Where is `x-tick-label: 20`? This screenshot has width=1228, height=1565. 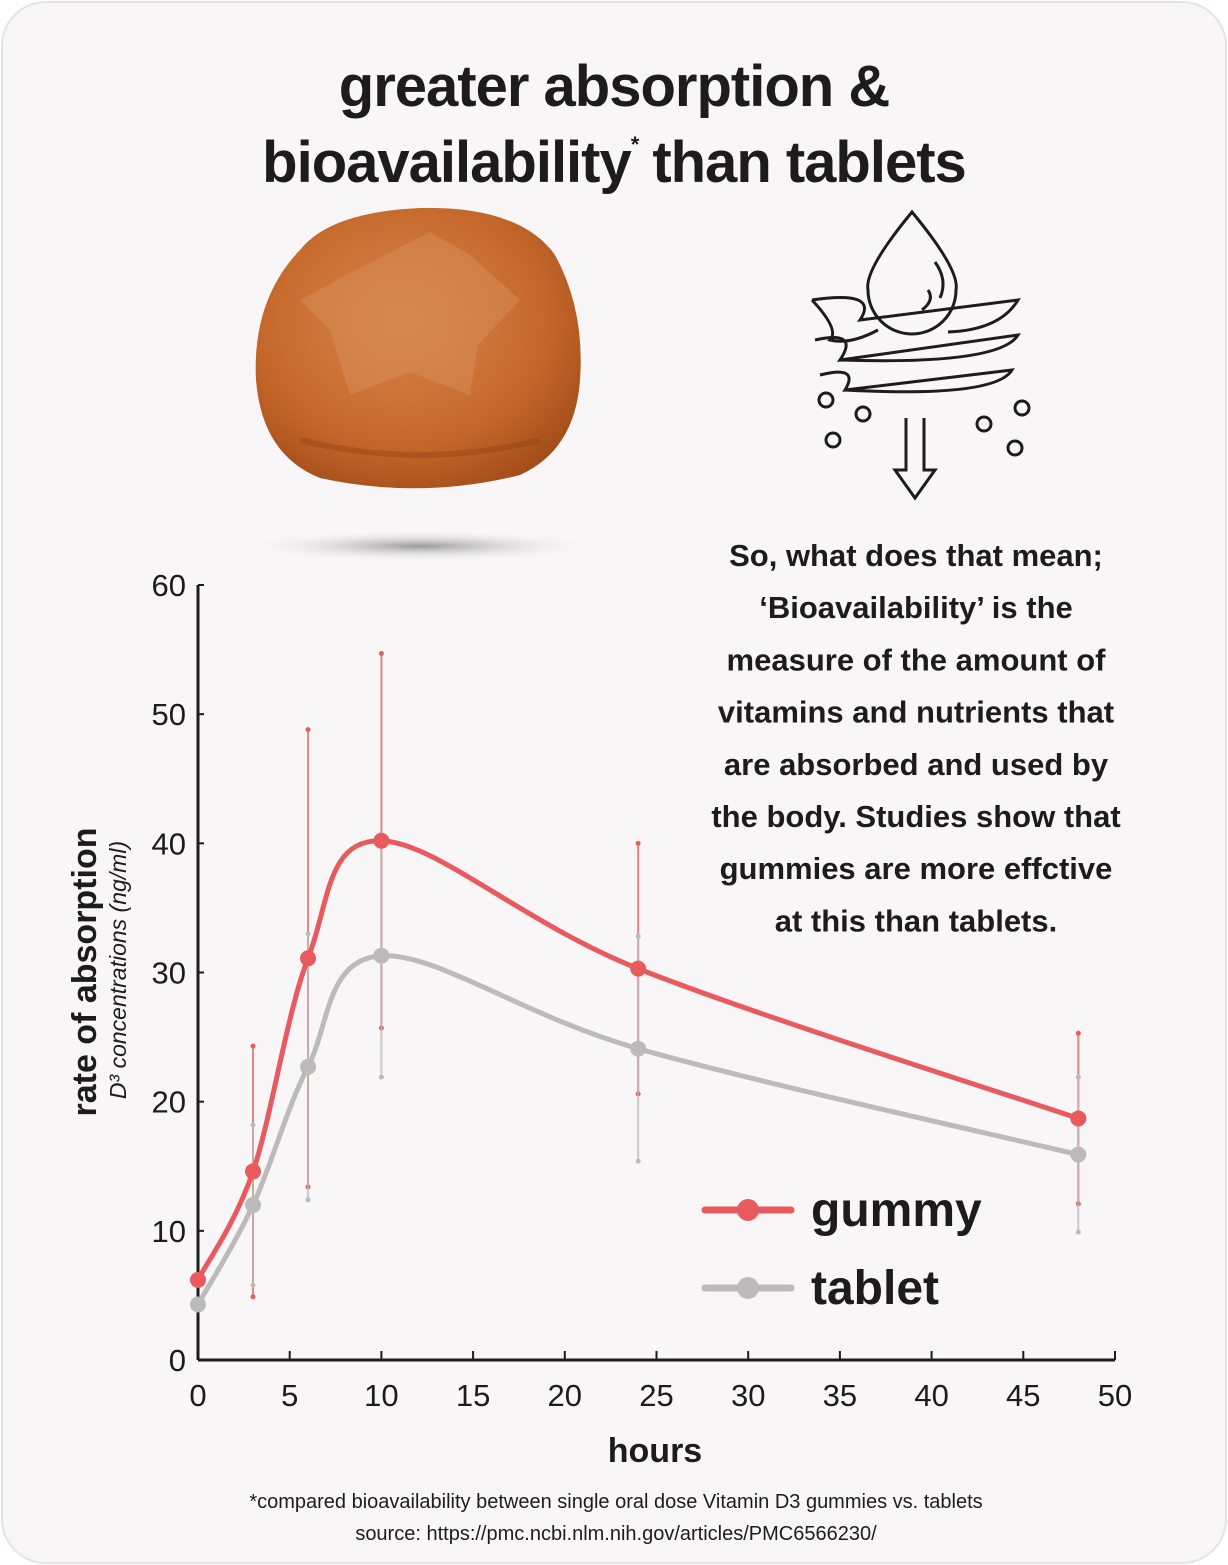 x-tick-label: 20 is located at coordinates (565, 1395).